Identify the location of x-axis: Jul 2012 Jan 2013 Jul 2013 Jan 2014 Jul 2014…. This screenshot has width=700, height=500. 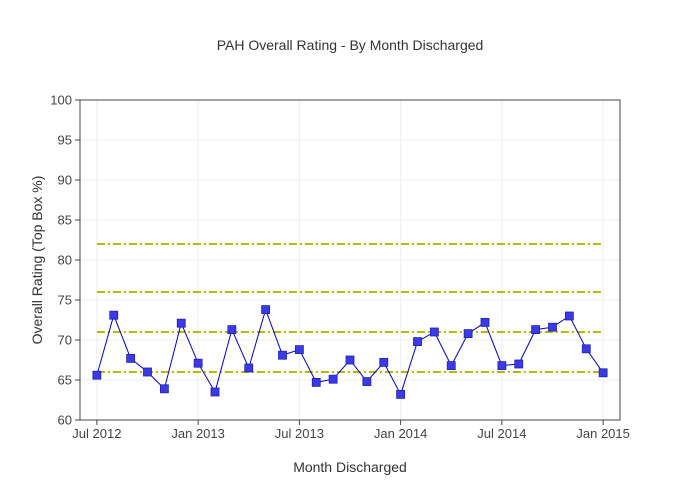
(351, 430).